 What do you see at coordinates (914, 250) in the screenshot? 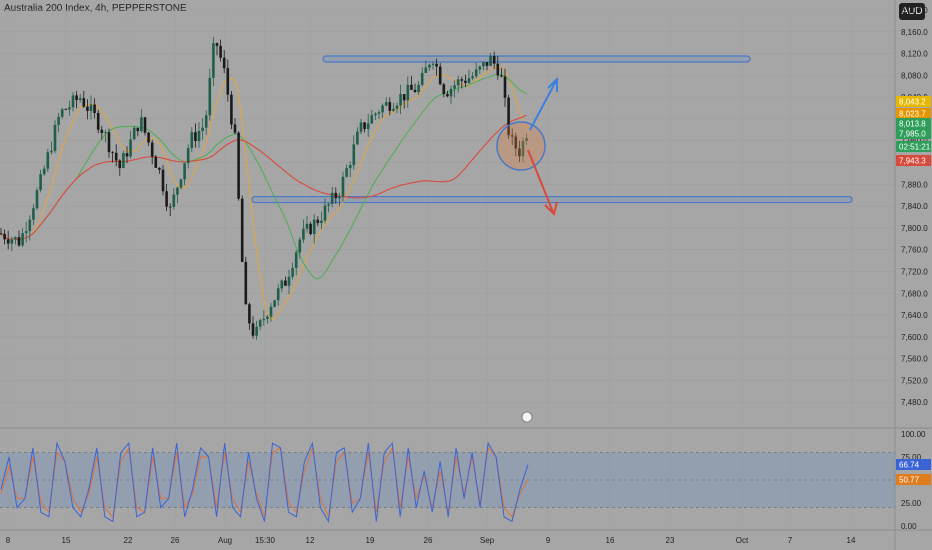
I see `y-tick-label: 7,760.0` at bounding box center [914, 250].